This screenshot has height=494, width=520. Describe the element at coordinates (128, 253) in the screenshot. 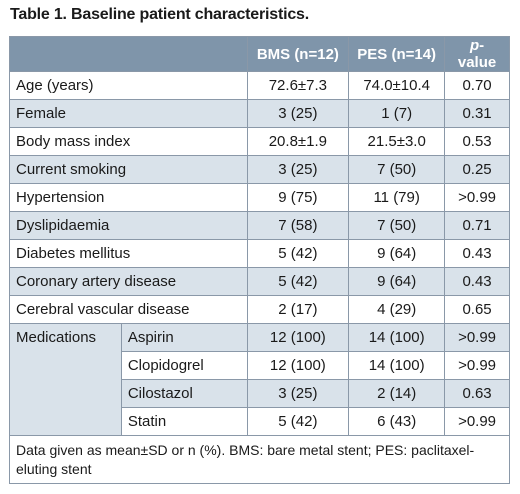

I see `row-label: Diabetes mellitus` at that location.